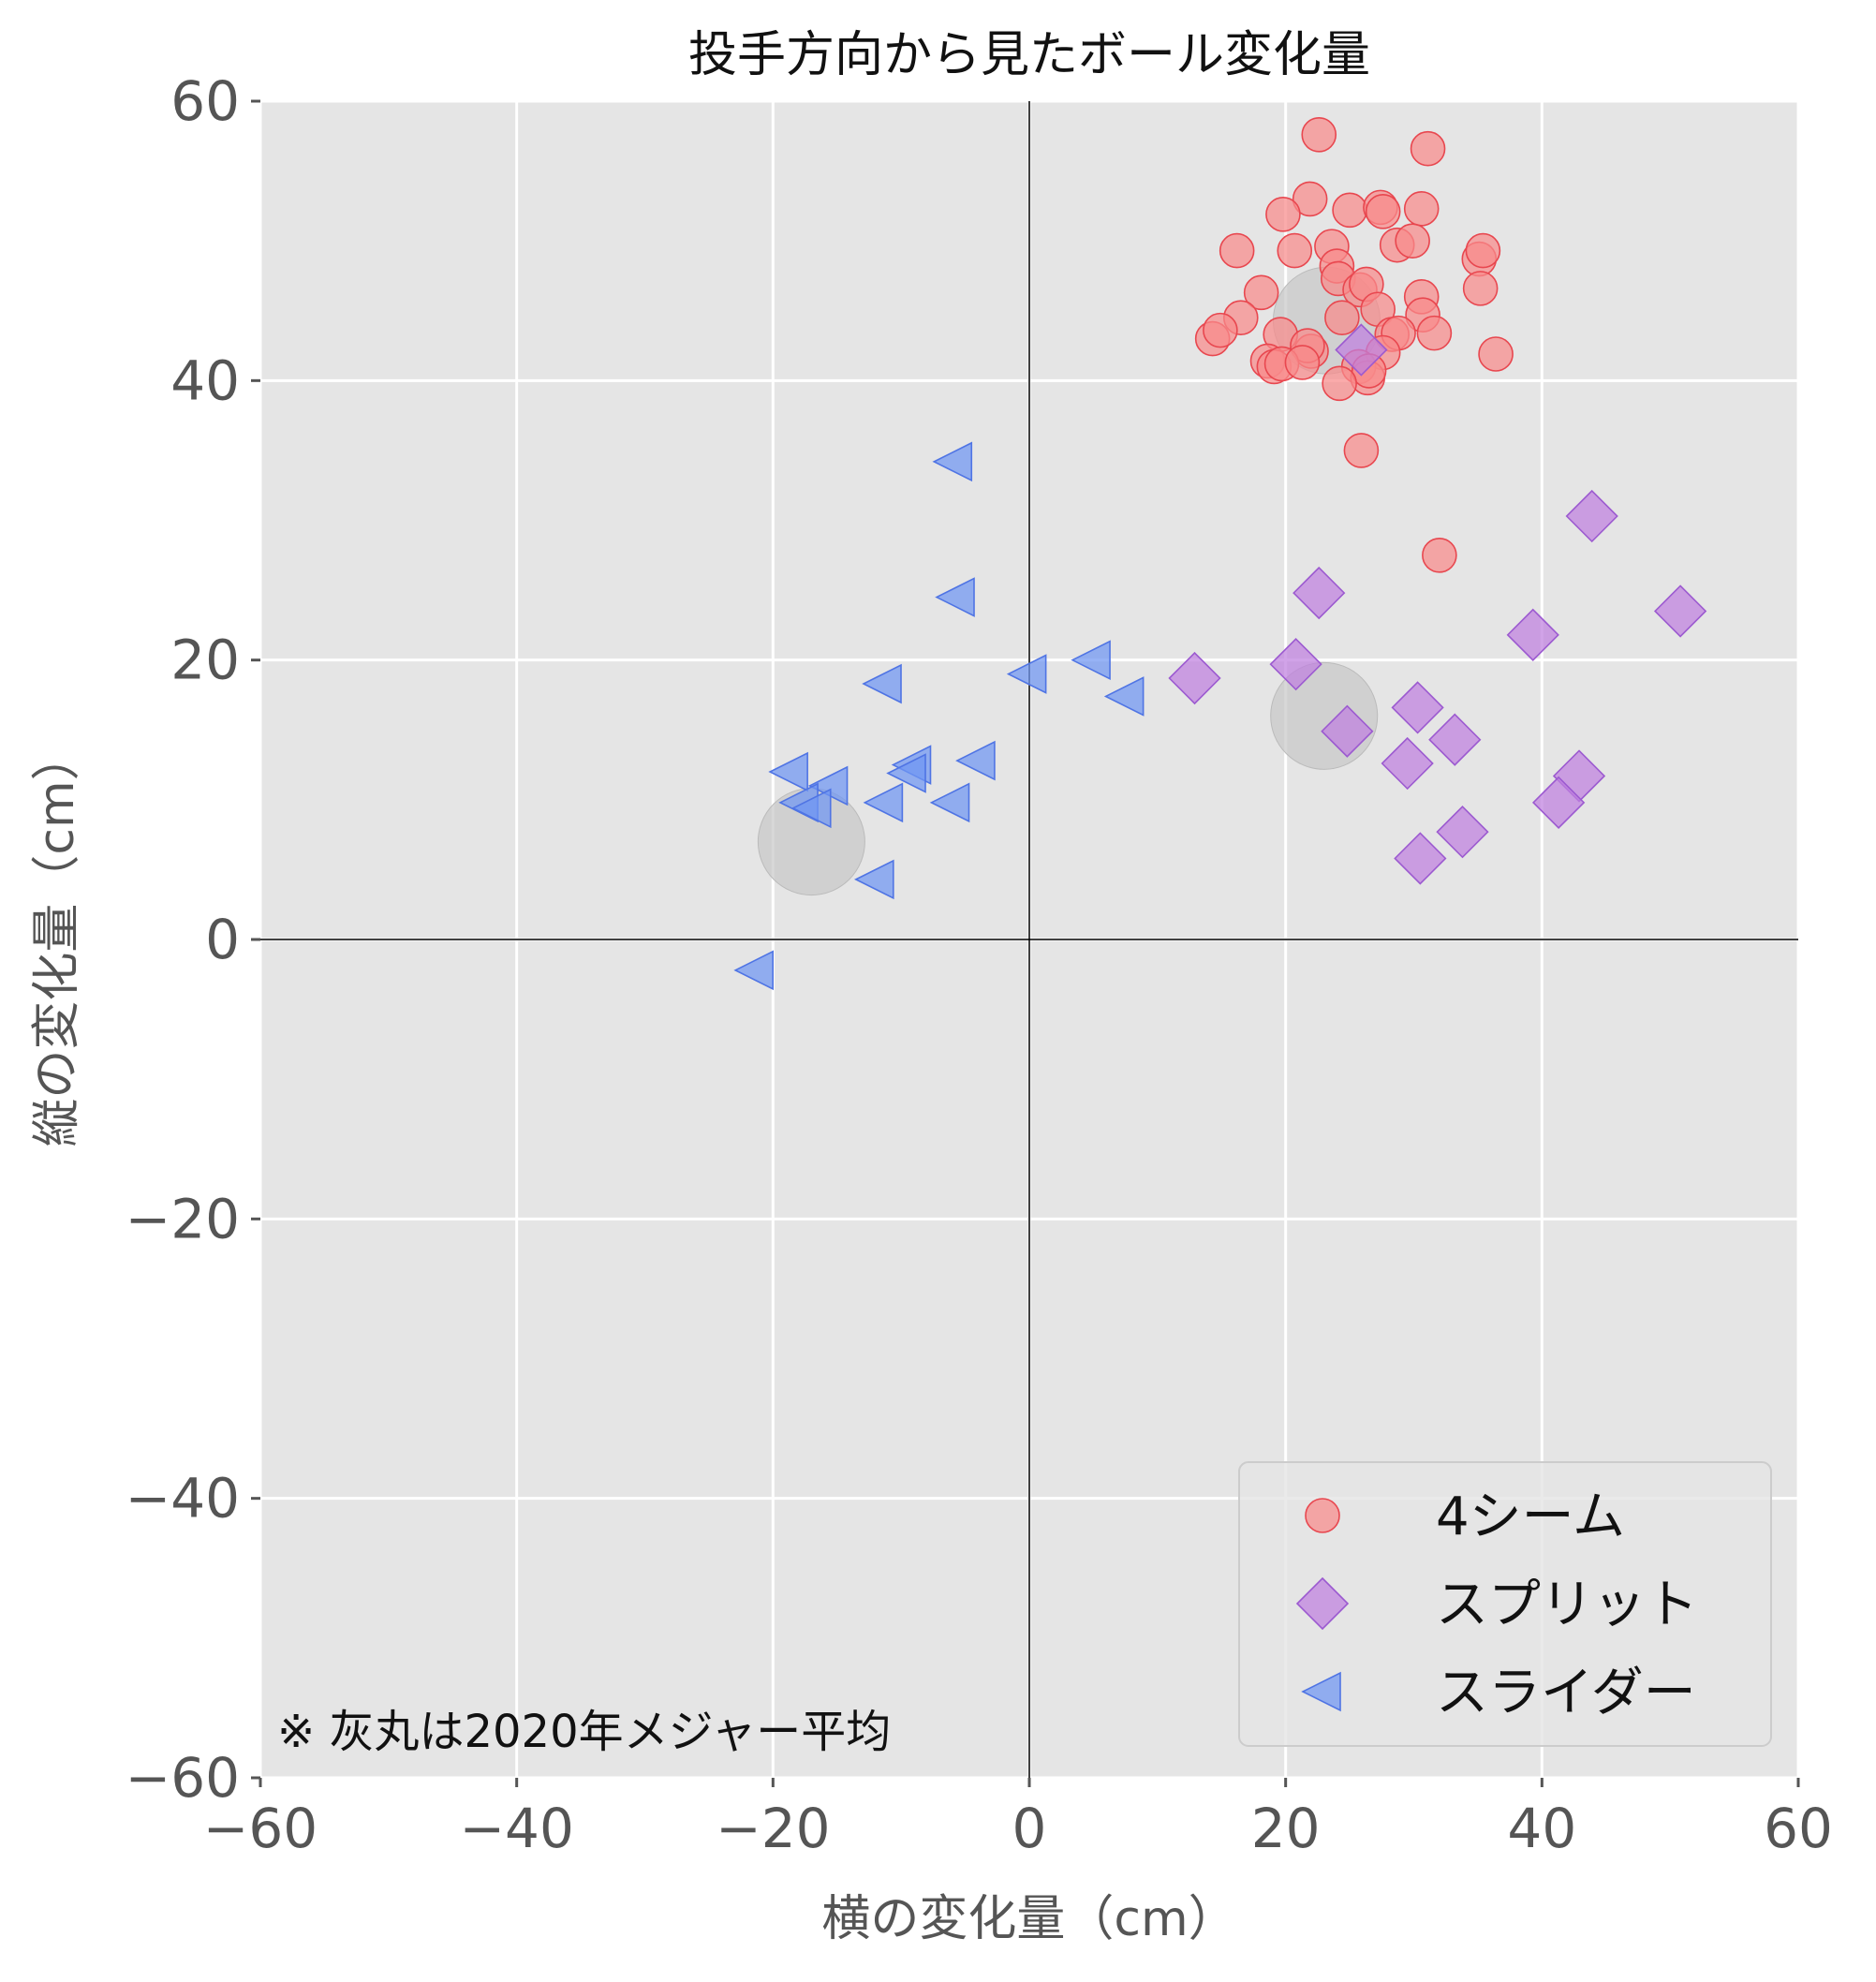 The height and width of the screenshot is (1982, 1876). I want to click on y-tick-label: 40, so click(205, 380).